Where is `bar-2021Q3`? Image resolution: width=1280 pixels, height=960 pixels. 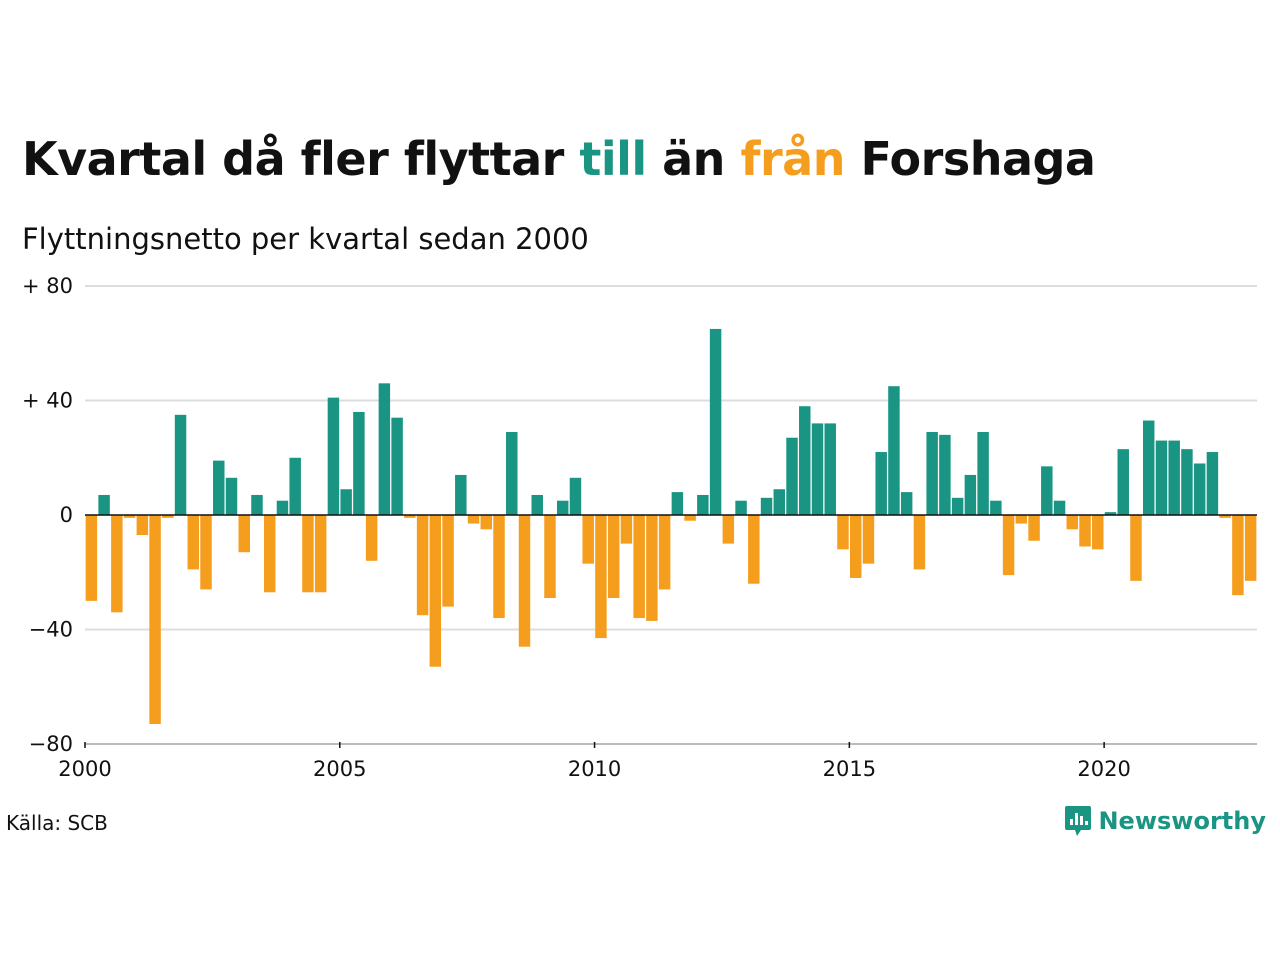
bar-2021Q3 is located at coordinates (1187, 482).